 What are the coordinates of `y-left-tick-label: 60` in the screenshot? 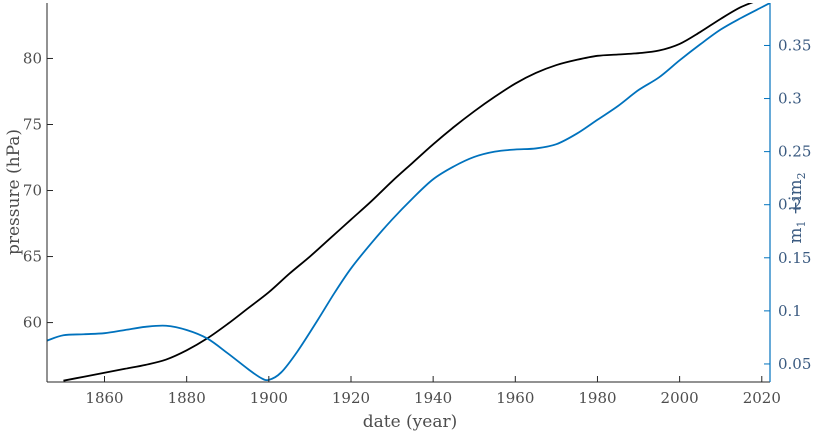 It's located at (32, 323).